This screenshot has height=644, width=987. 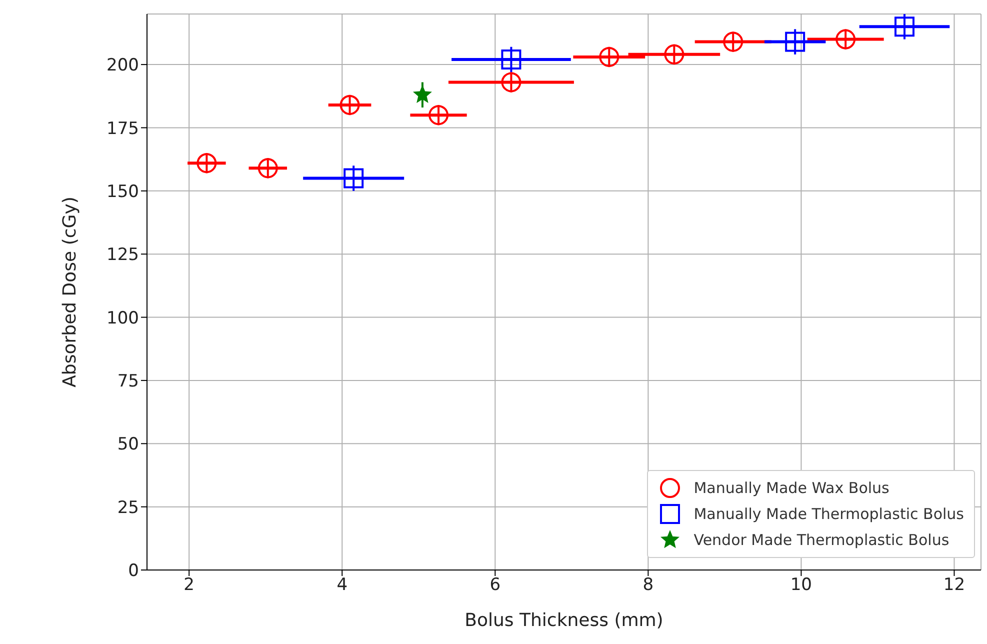 I want to click on y-tick-label: 125, so click(x=122, y=255).